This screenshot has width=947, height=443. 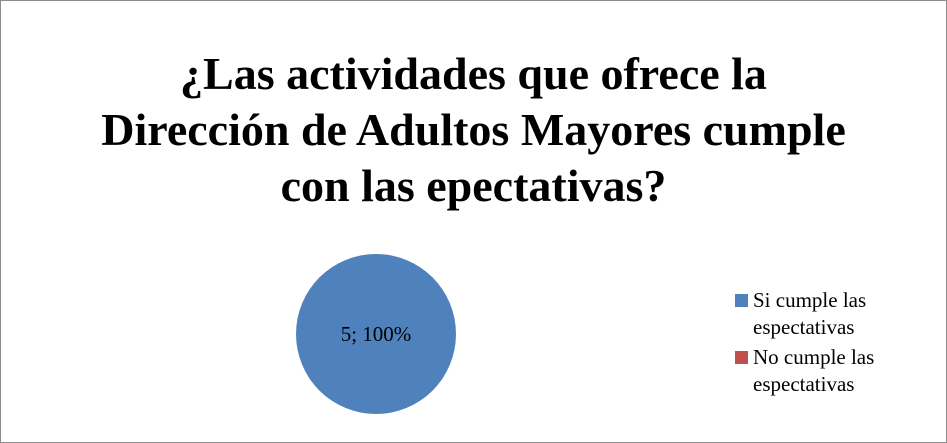 I want to click on data-label: 5; 100%, so click(x=376, y=334).